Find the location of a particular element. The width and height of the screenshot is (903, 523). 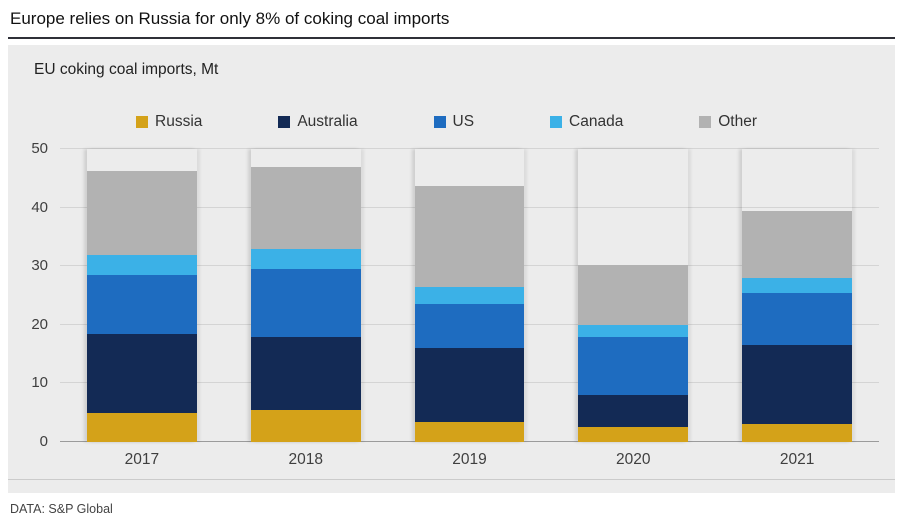

legend-label-australia: Australia is located at coordinates (327, 121).